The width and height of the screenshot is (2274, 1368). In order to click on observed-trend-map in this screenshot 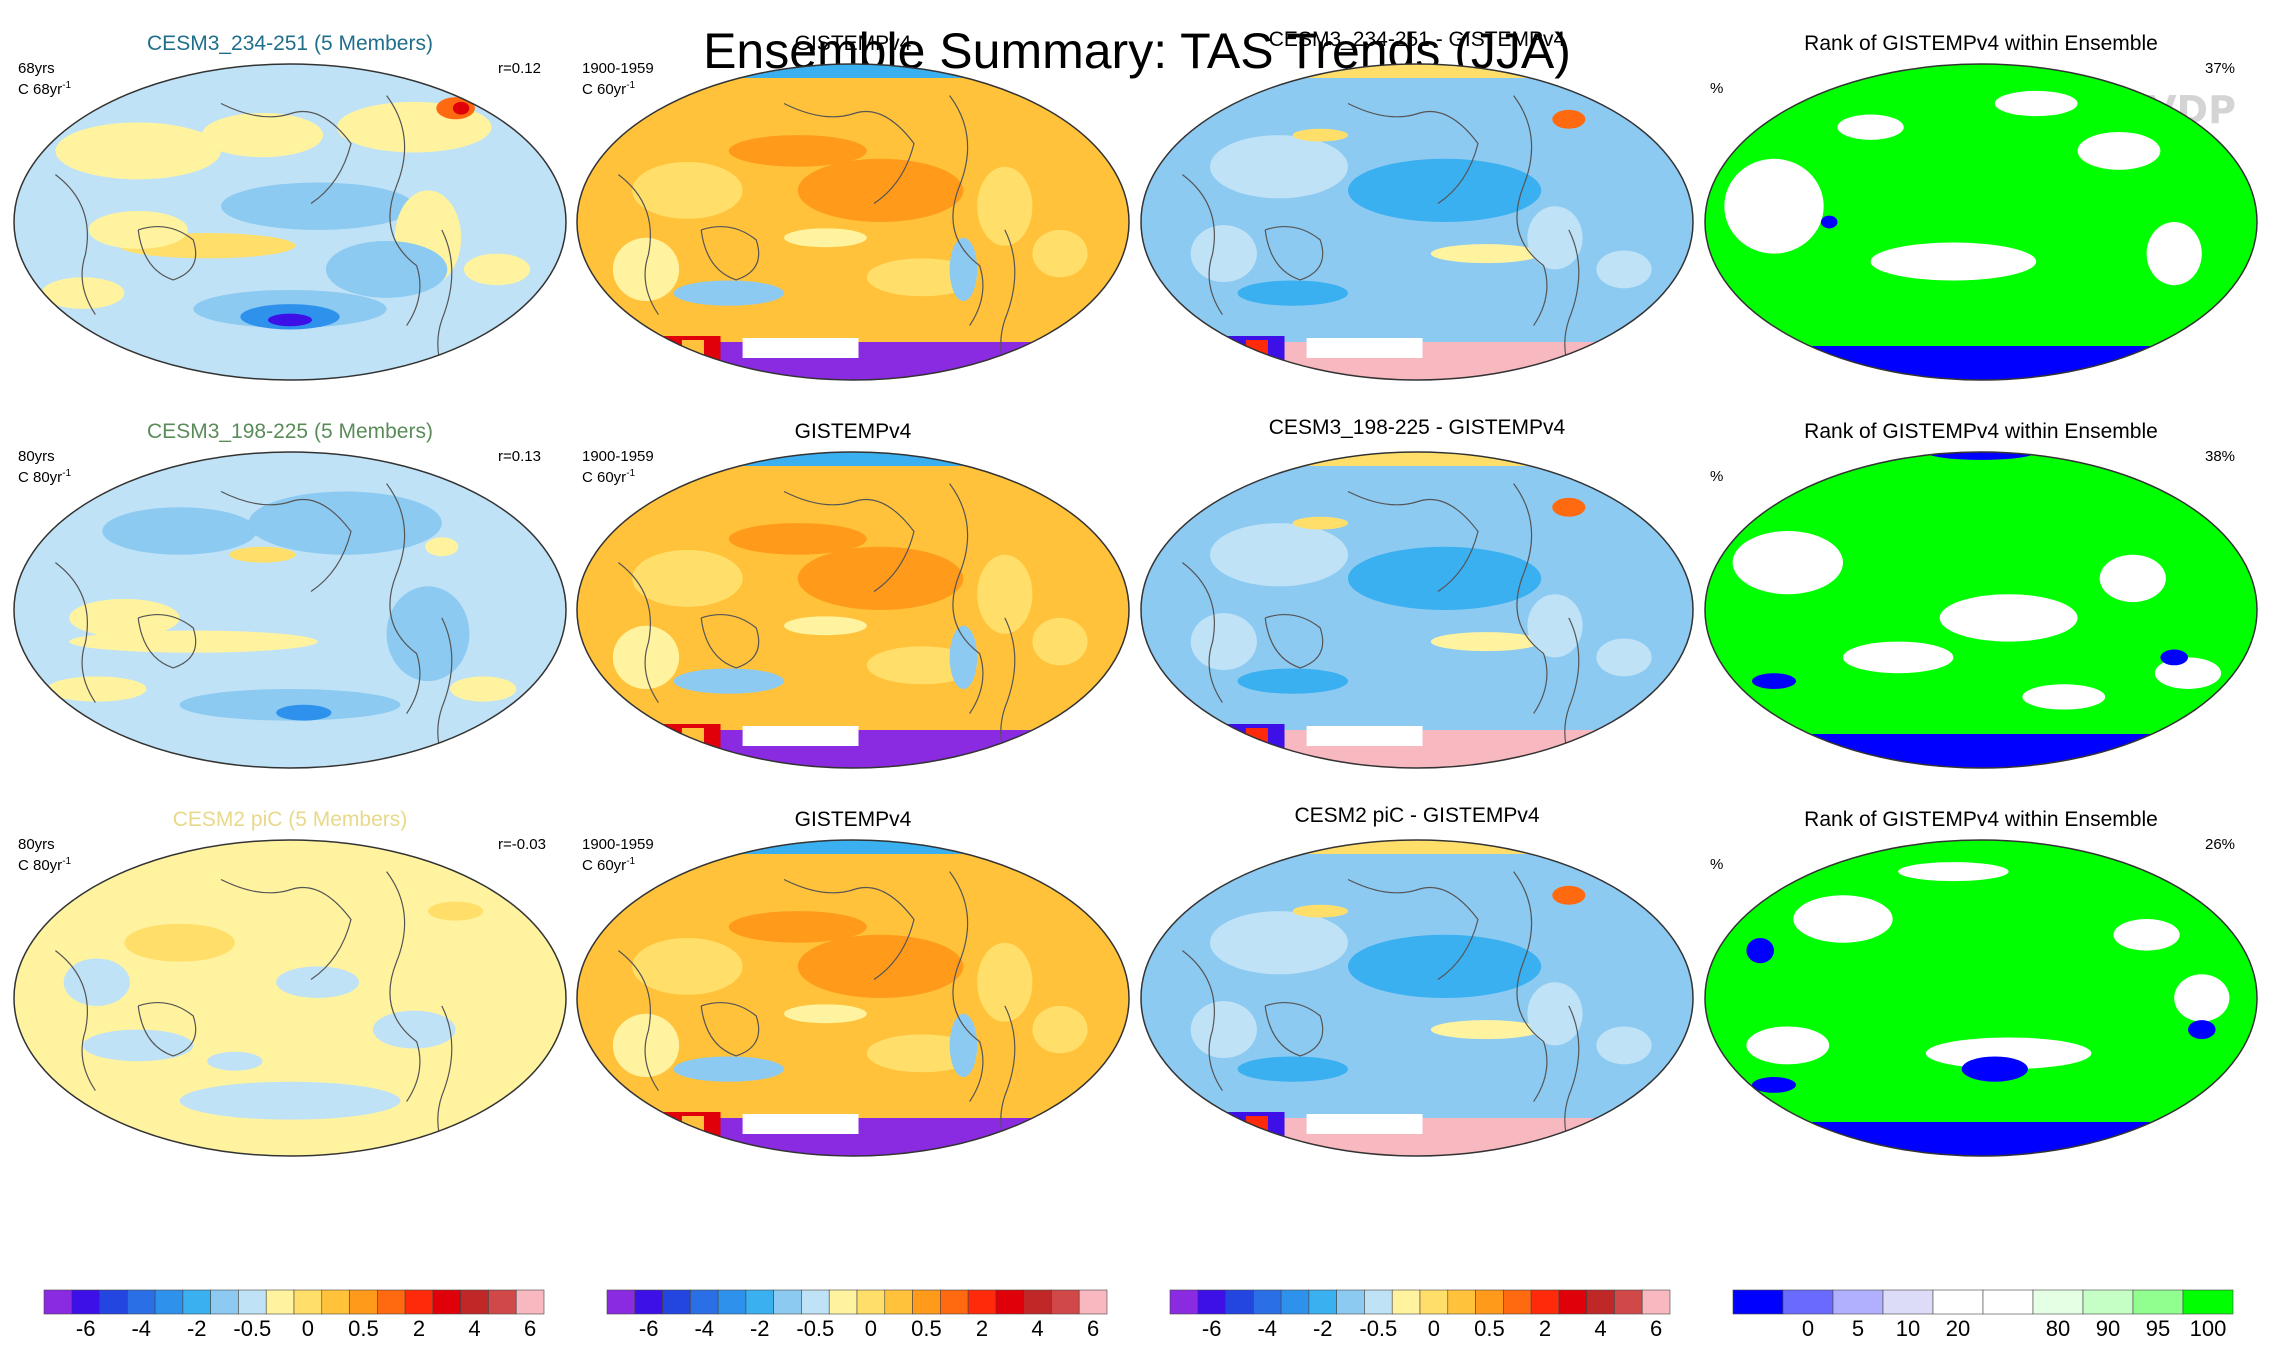, I will do `click(853, 610)`.